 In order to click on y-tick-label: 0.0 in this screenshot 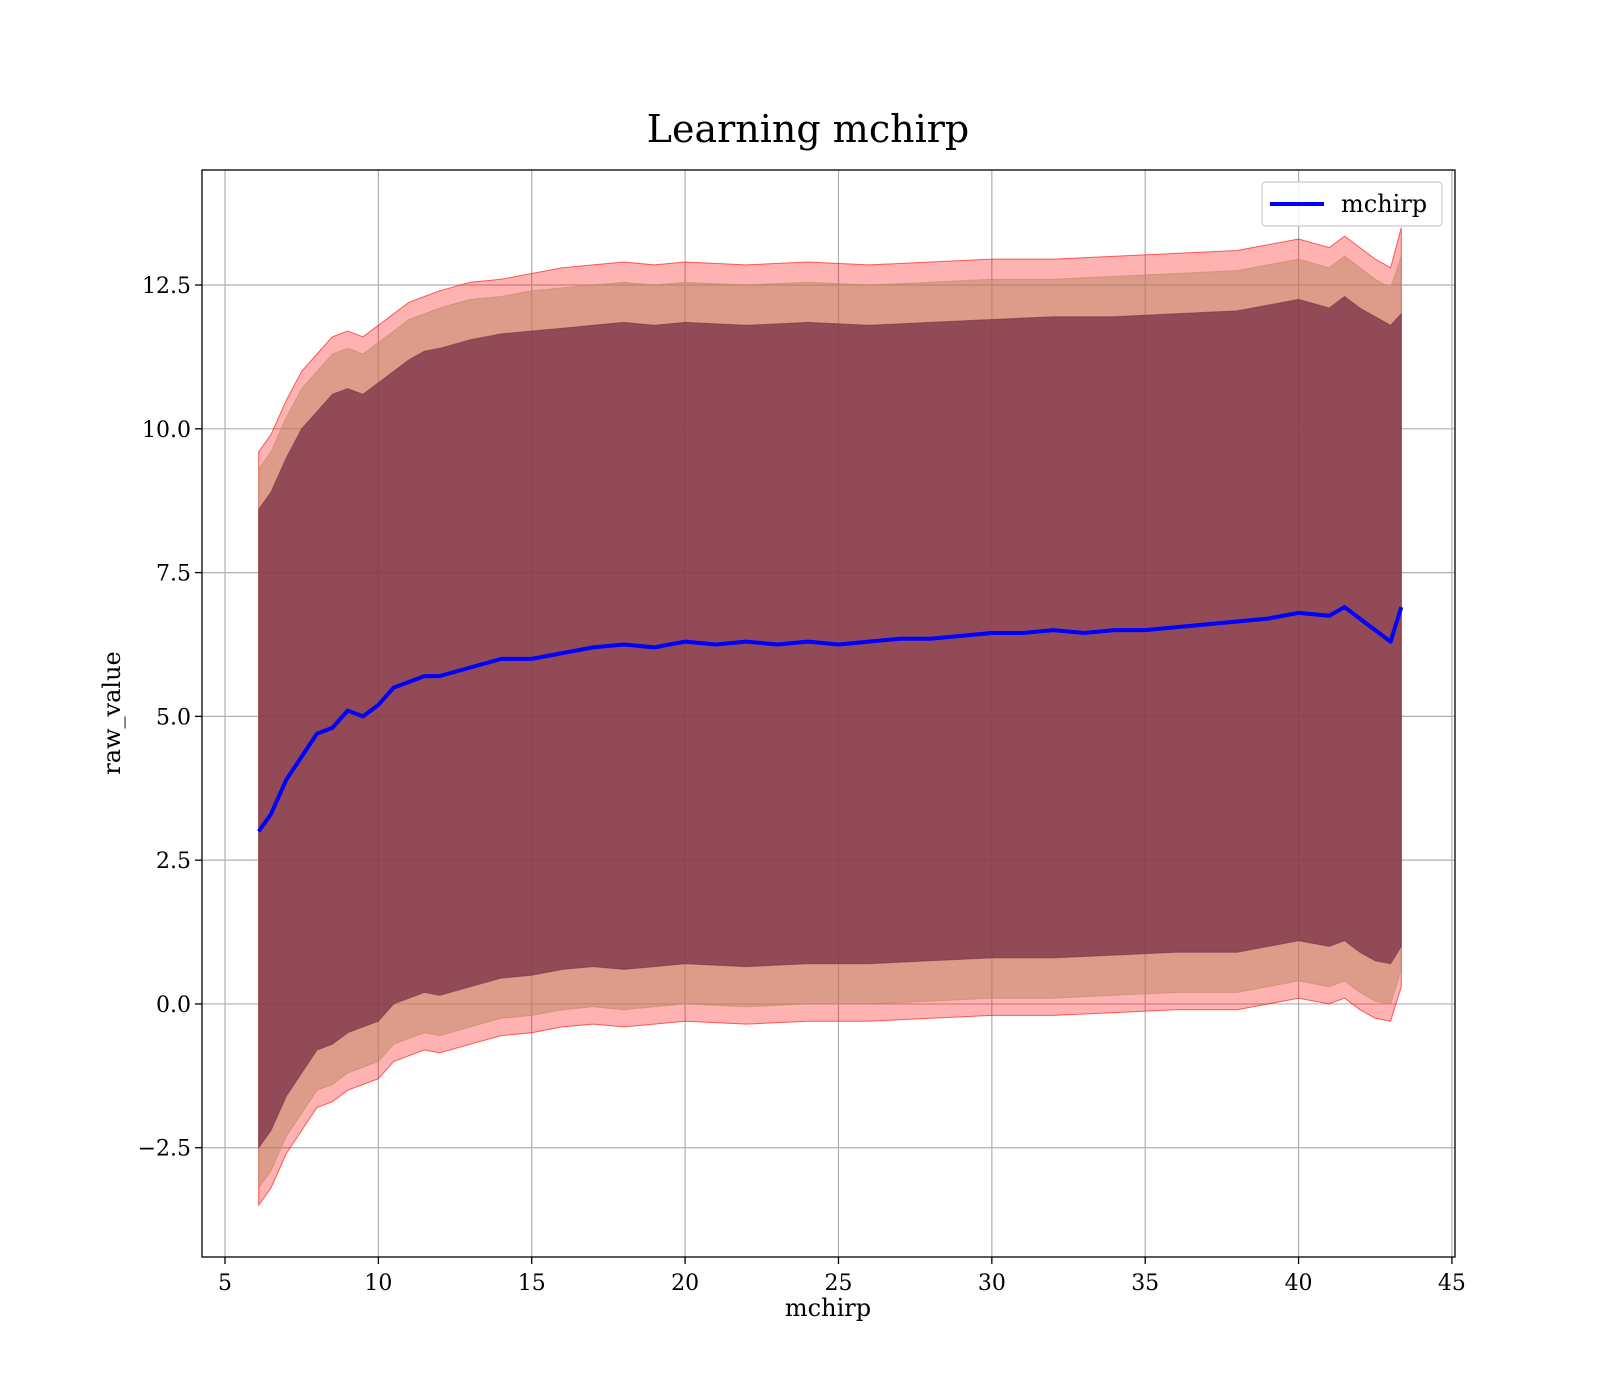, I will do `click(173, 1005)`.